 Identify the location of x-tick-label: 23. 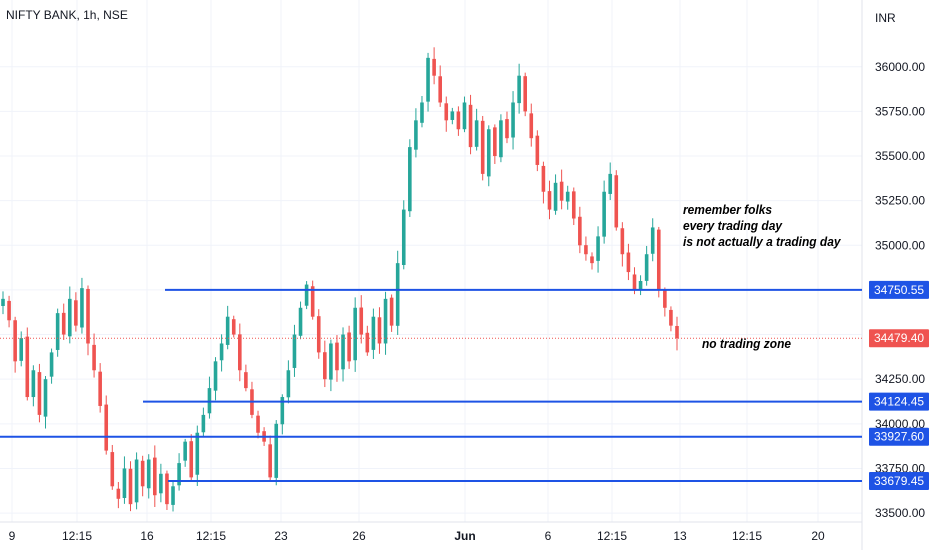
(281, 536).